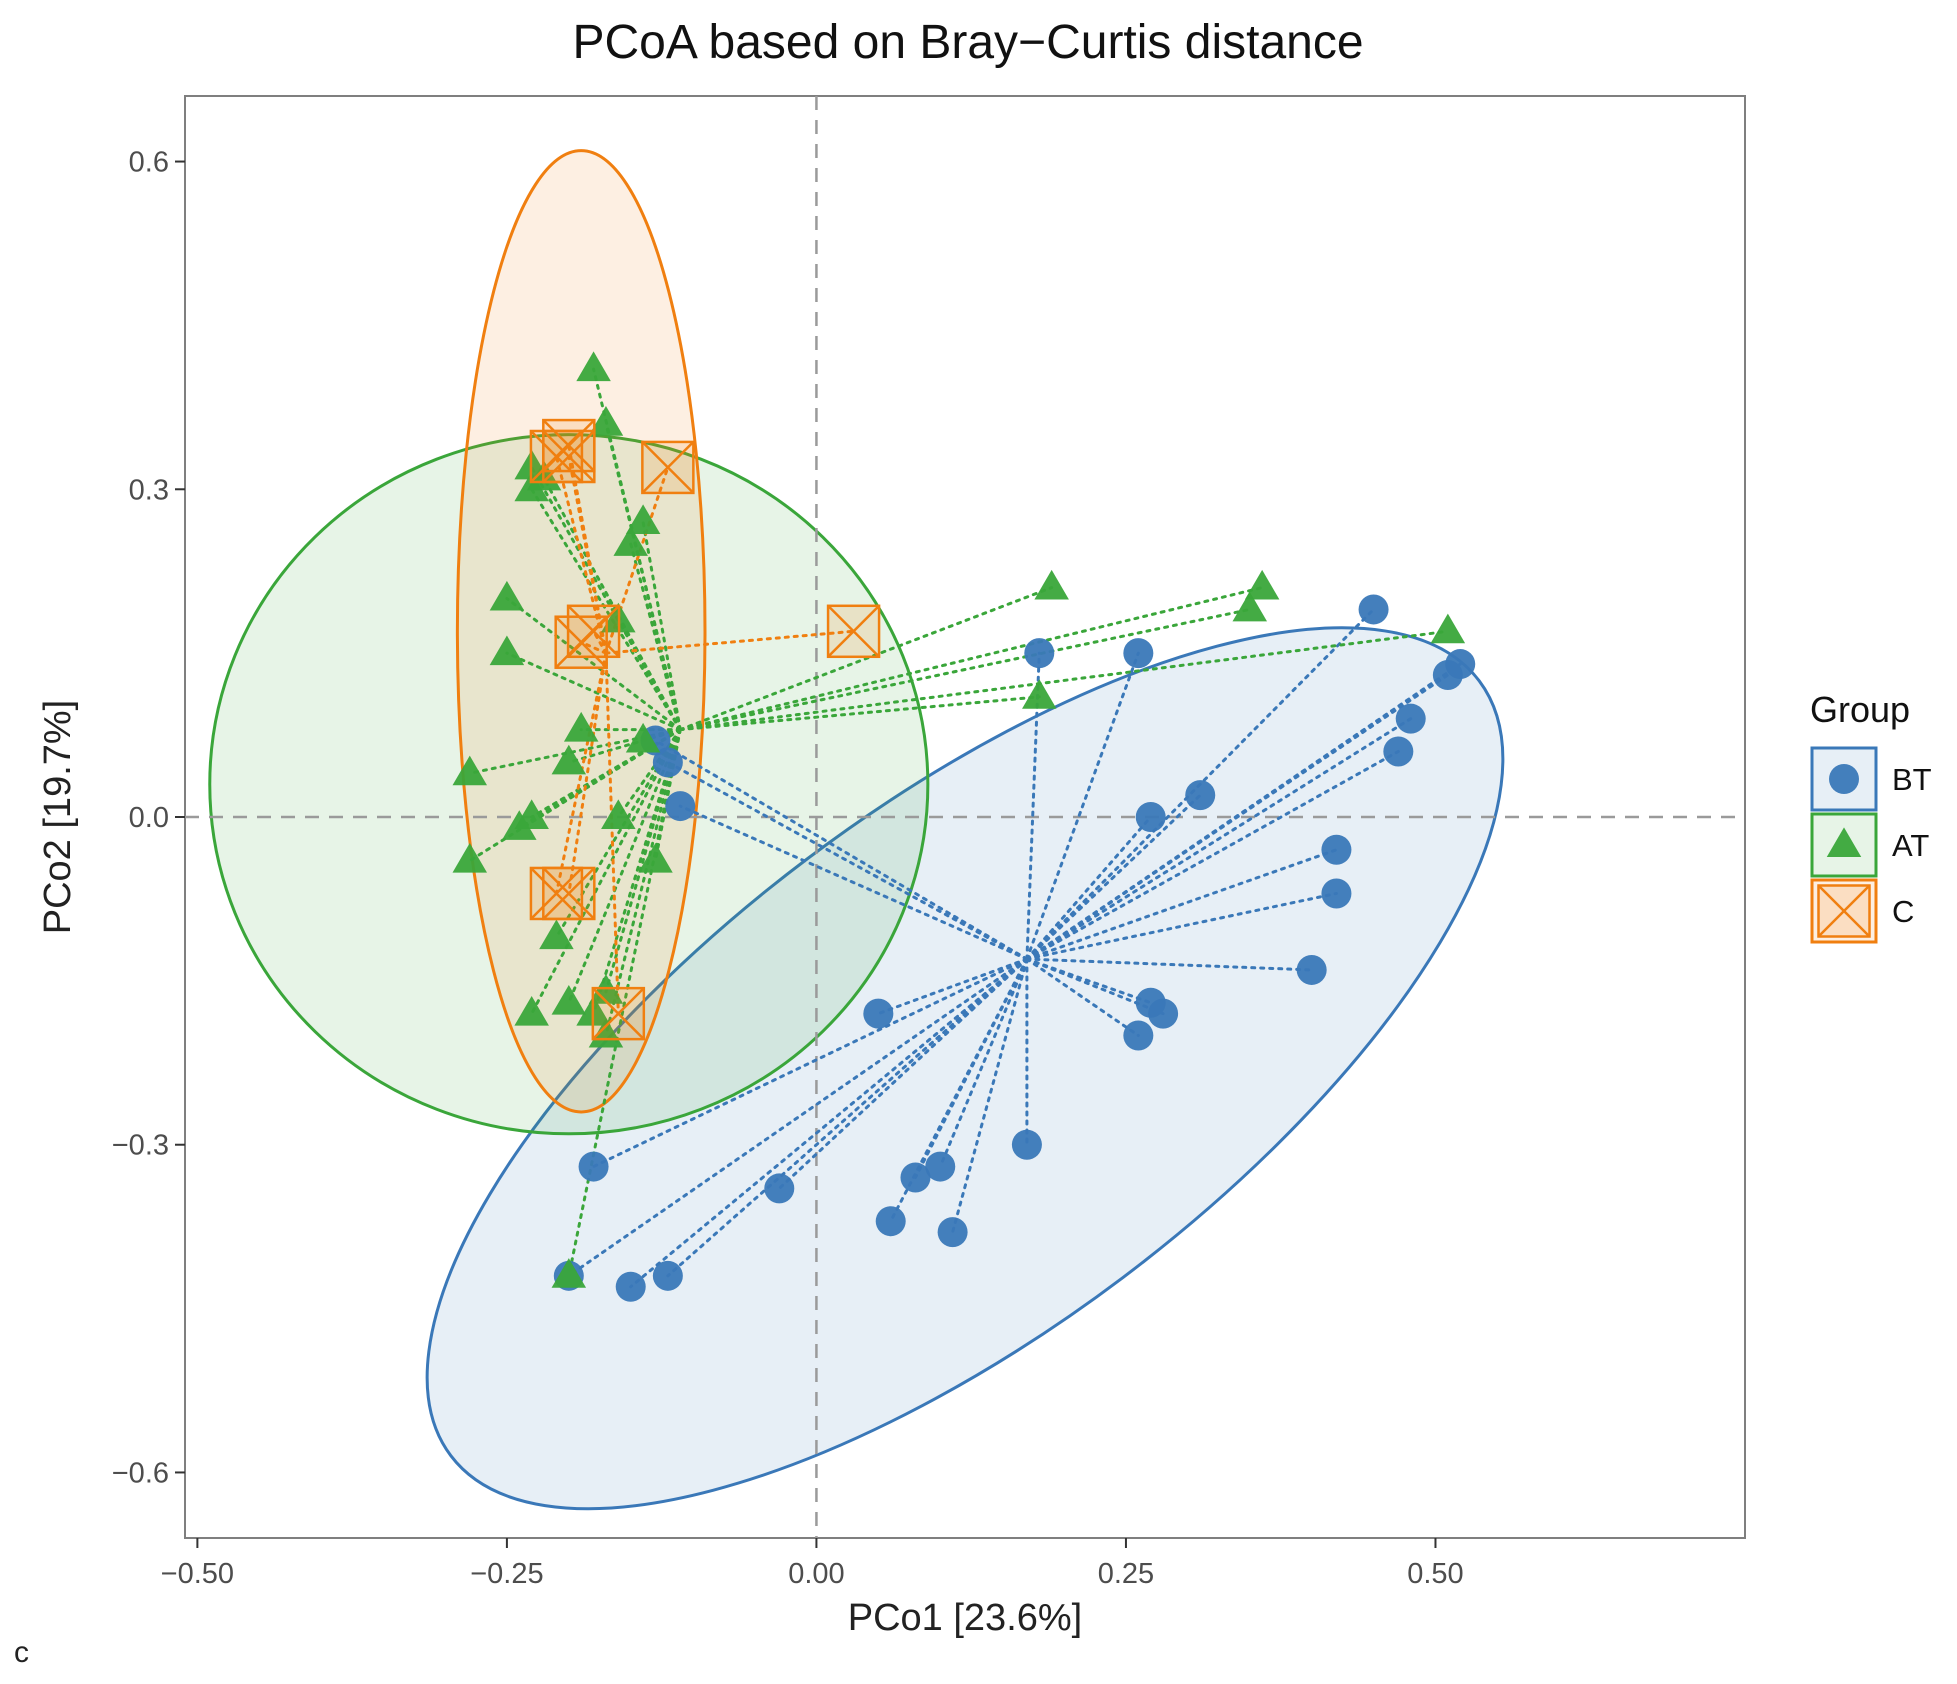 The image size is (1957, 1684). I want to click on chart-title: PCoA based on Bray−Curtis distance, so click(967, 42).